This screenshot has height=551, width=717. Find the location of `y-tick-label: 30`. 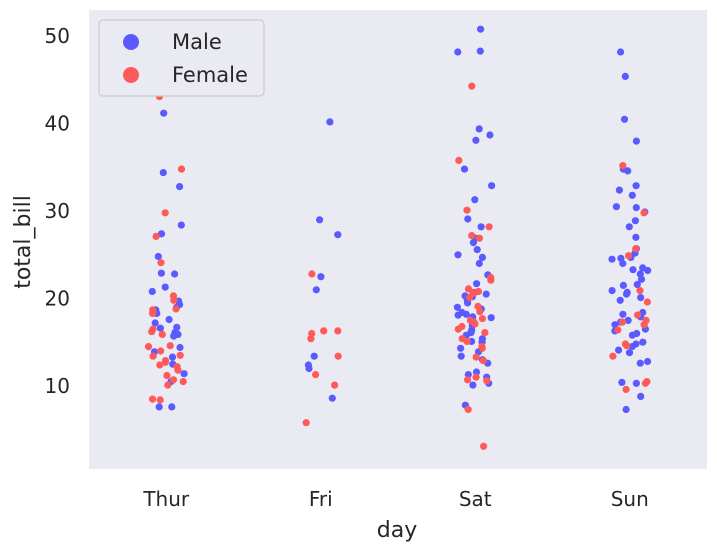

y-tick-label: 30 is located at coordinates (57, 211).